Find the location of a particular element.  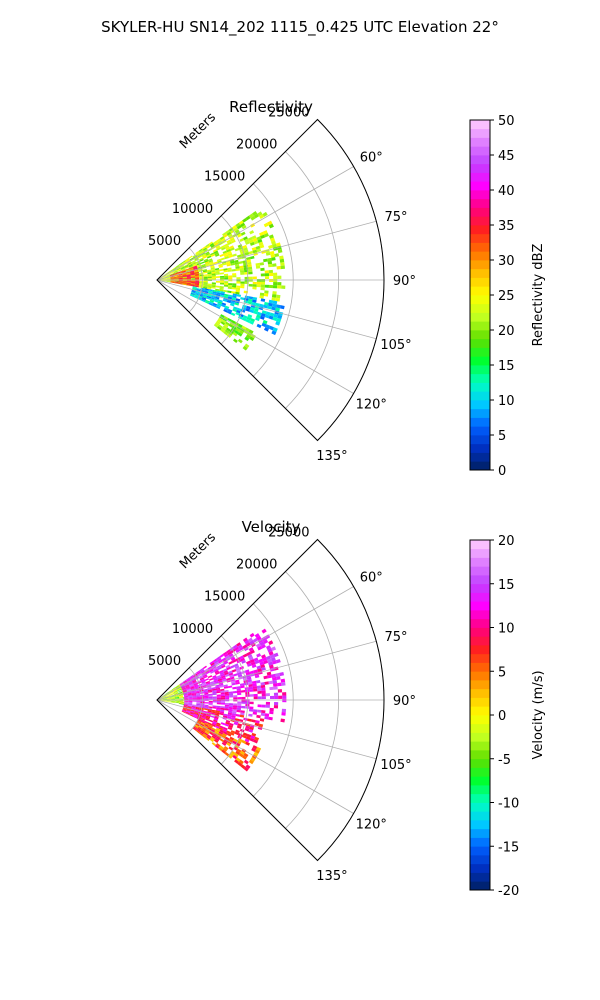

radial-tick-label: 20000 is located at coordinates (256, 565).